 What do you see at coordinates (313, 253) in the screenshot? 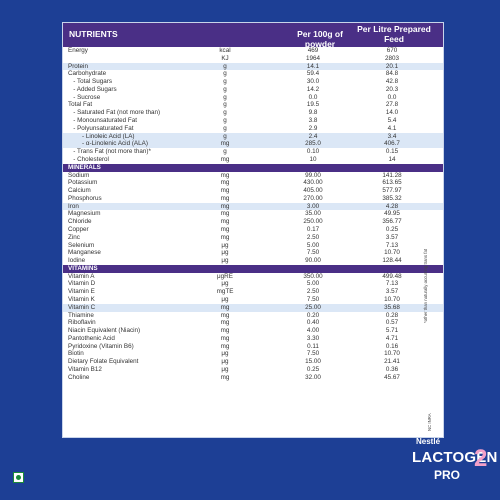
I see `per-100g-value: 7.50` at bounding box center [313, 253].